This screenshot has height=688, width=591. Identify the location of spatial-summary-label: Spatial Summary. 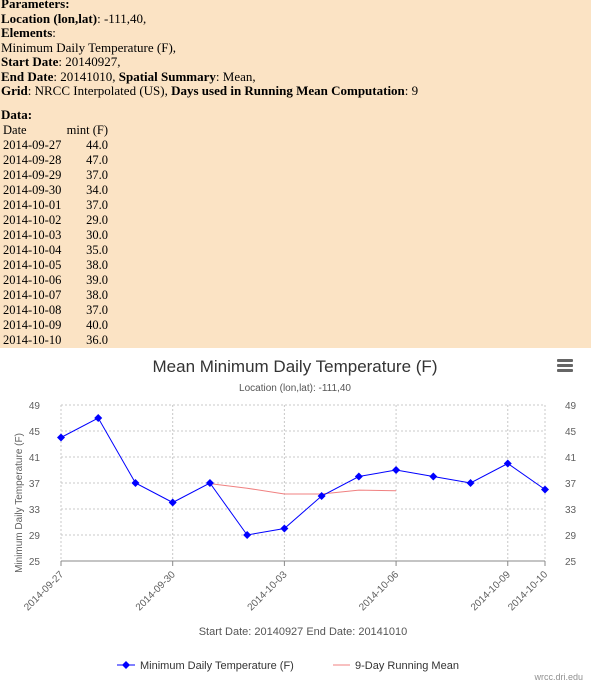
(167, 76).